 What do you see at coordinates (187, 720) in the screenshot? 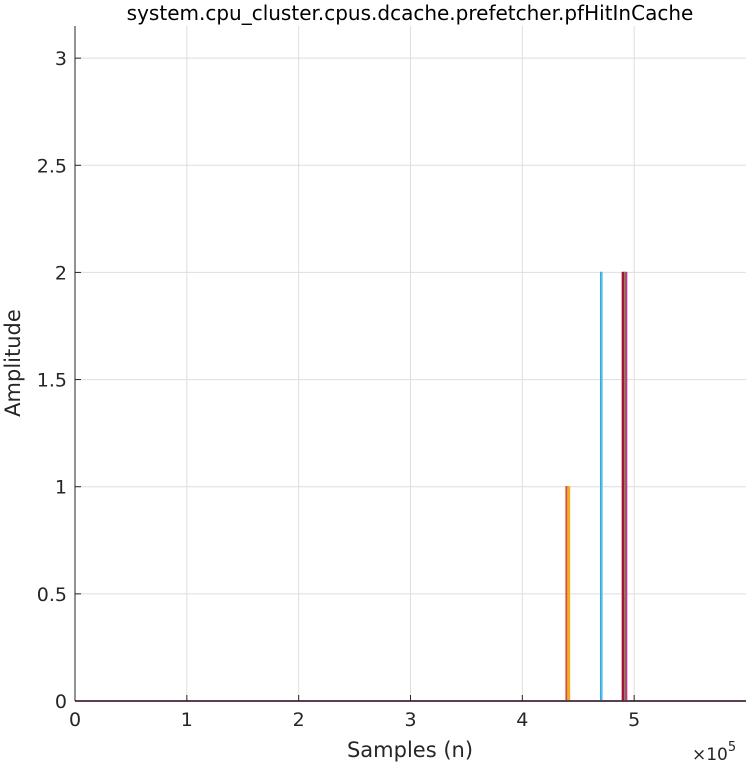
I see `x-tick-label: 1` at bounding box center [187, 720].